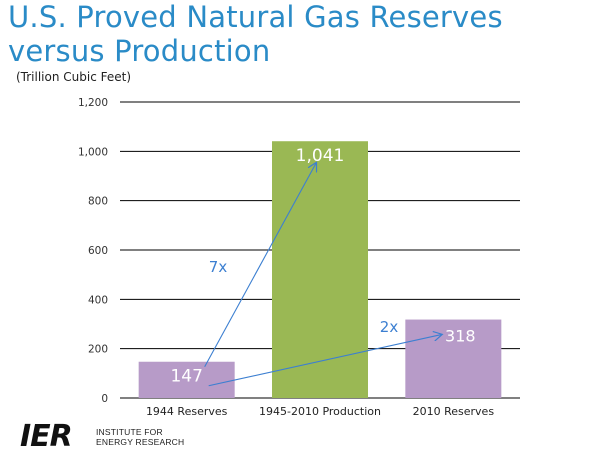  What do you see at coordinates (46, 436) in the screenshot?
I see `ier-logo-mark: IER` at bounding box center [46, 436].